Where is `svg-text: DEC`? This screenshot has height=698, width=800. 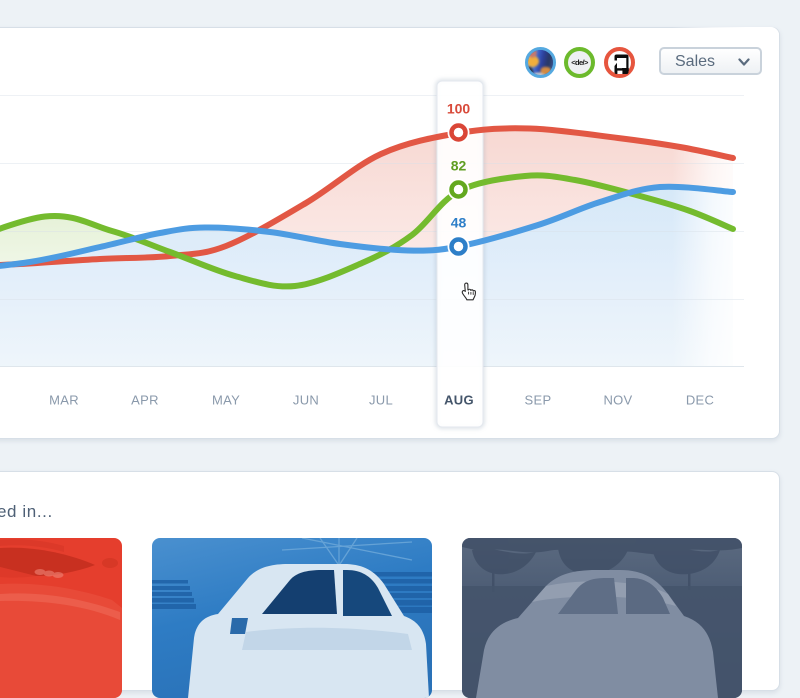
svg-text: DEC is located at coordinates (700, 400).